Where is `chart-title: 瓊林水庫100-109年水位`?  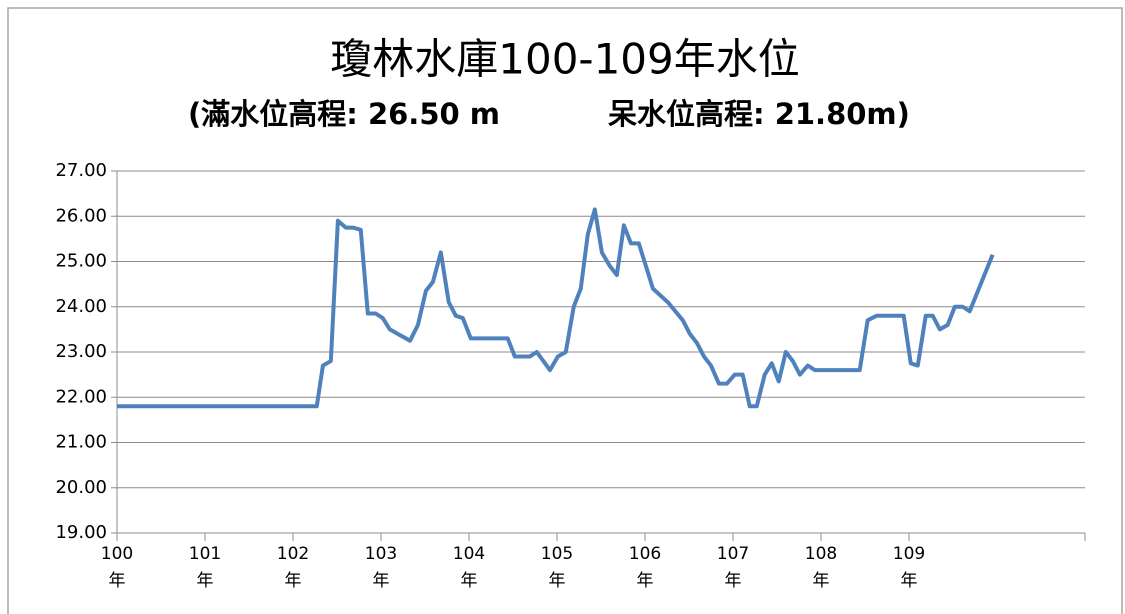 chart-title: 瓊林水庫100-109年水位 is located at coordinates (565, 59).